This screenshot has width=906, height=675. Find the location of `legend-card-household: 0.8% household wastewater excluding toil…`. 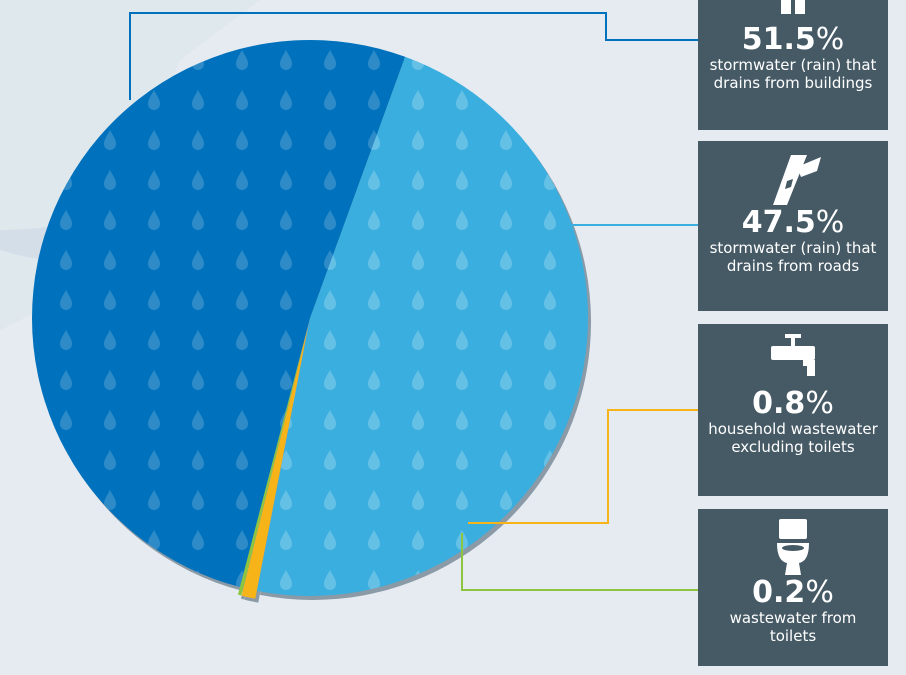

legend-card-household: 0.8% household wastewater excluding toil… is located at coordinates (793, 410).